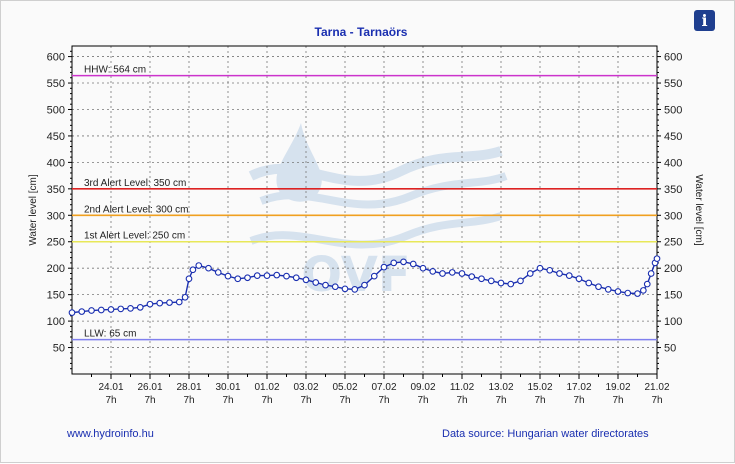 This screenshot has width=735, height=464. What do you see at coordinates (578, 387) in the screenshot?
I see `x-tick-label-date: 17.02` at bounding box center [578, 387].